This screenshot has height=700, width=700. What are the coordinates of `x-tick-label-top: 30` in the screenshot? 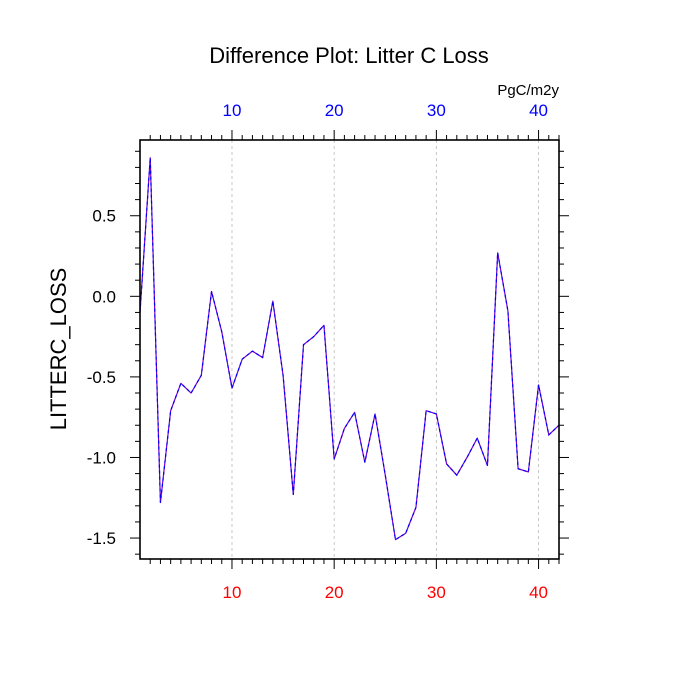 It's located at (436, 110).